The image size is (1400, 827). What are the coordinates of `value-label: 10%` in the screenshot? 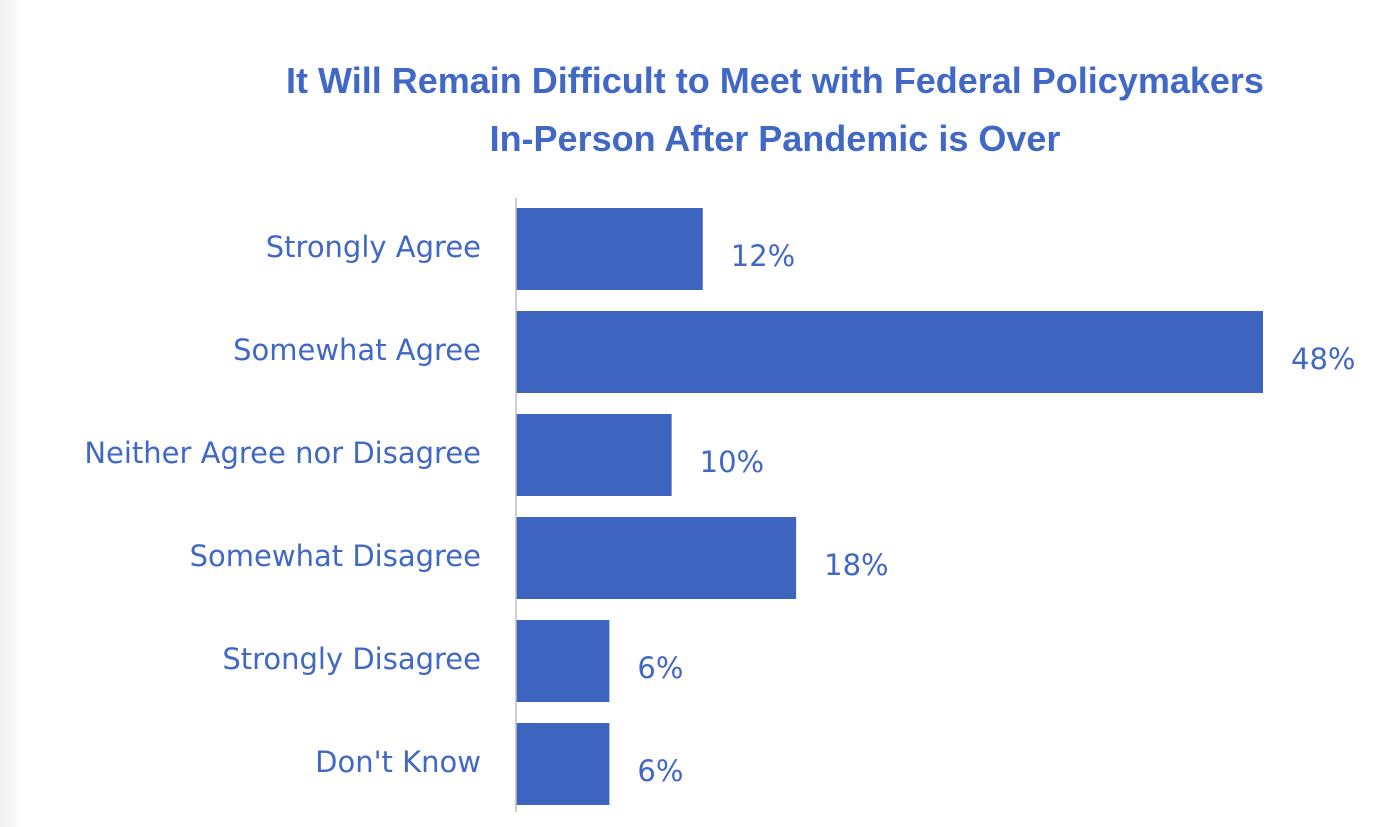 It's located at (732, 462).